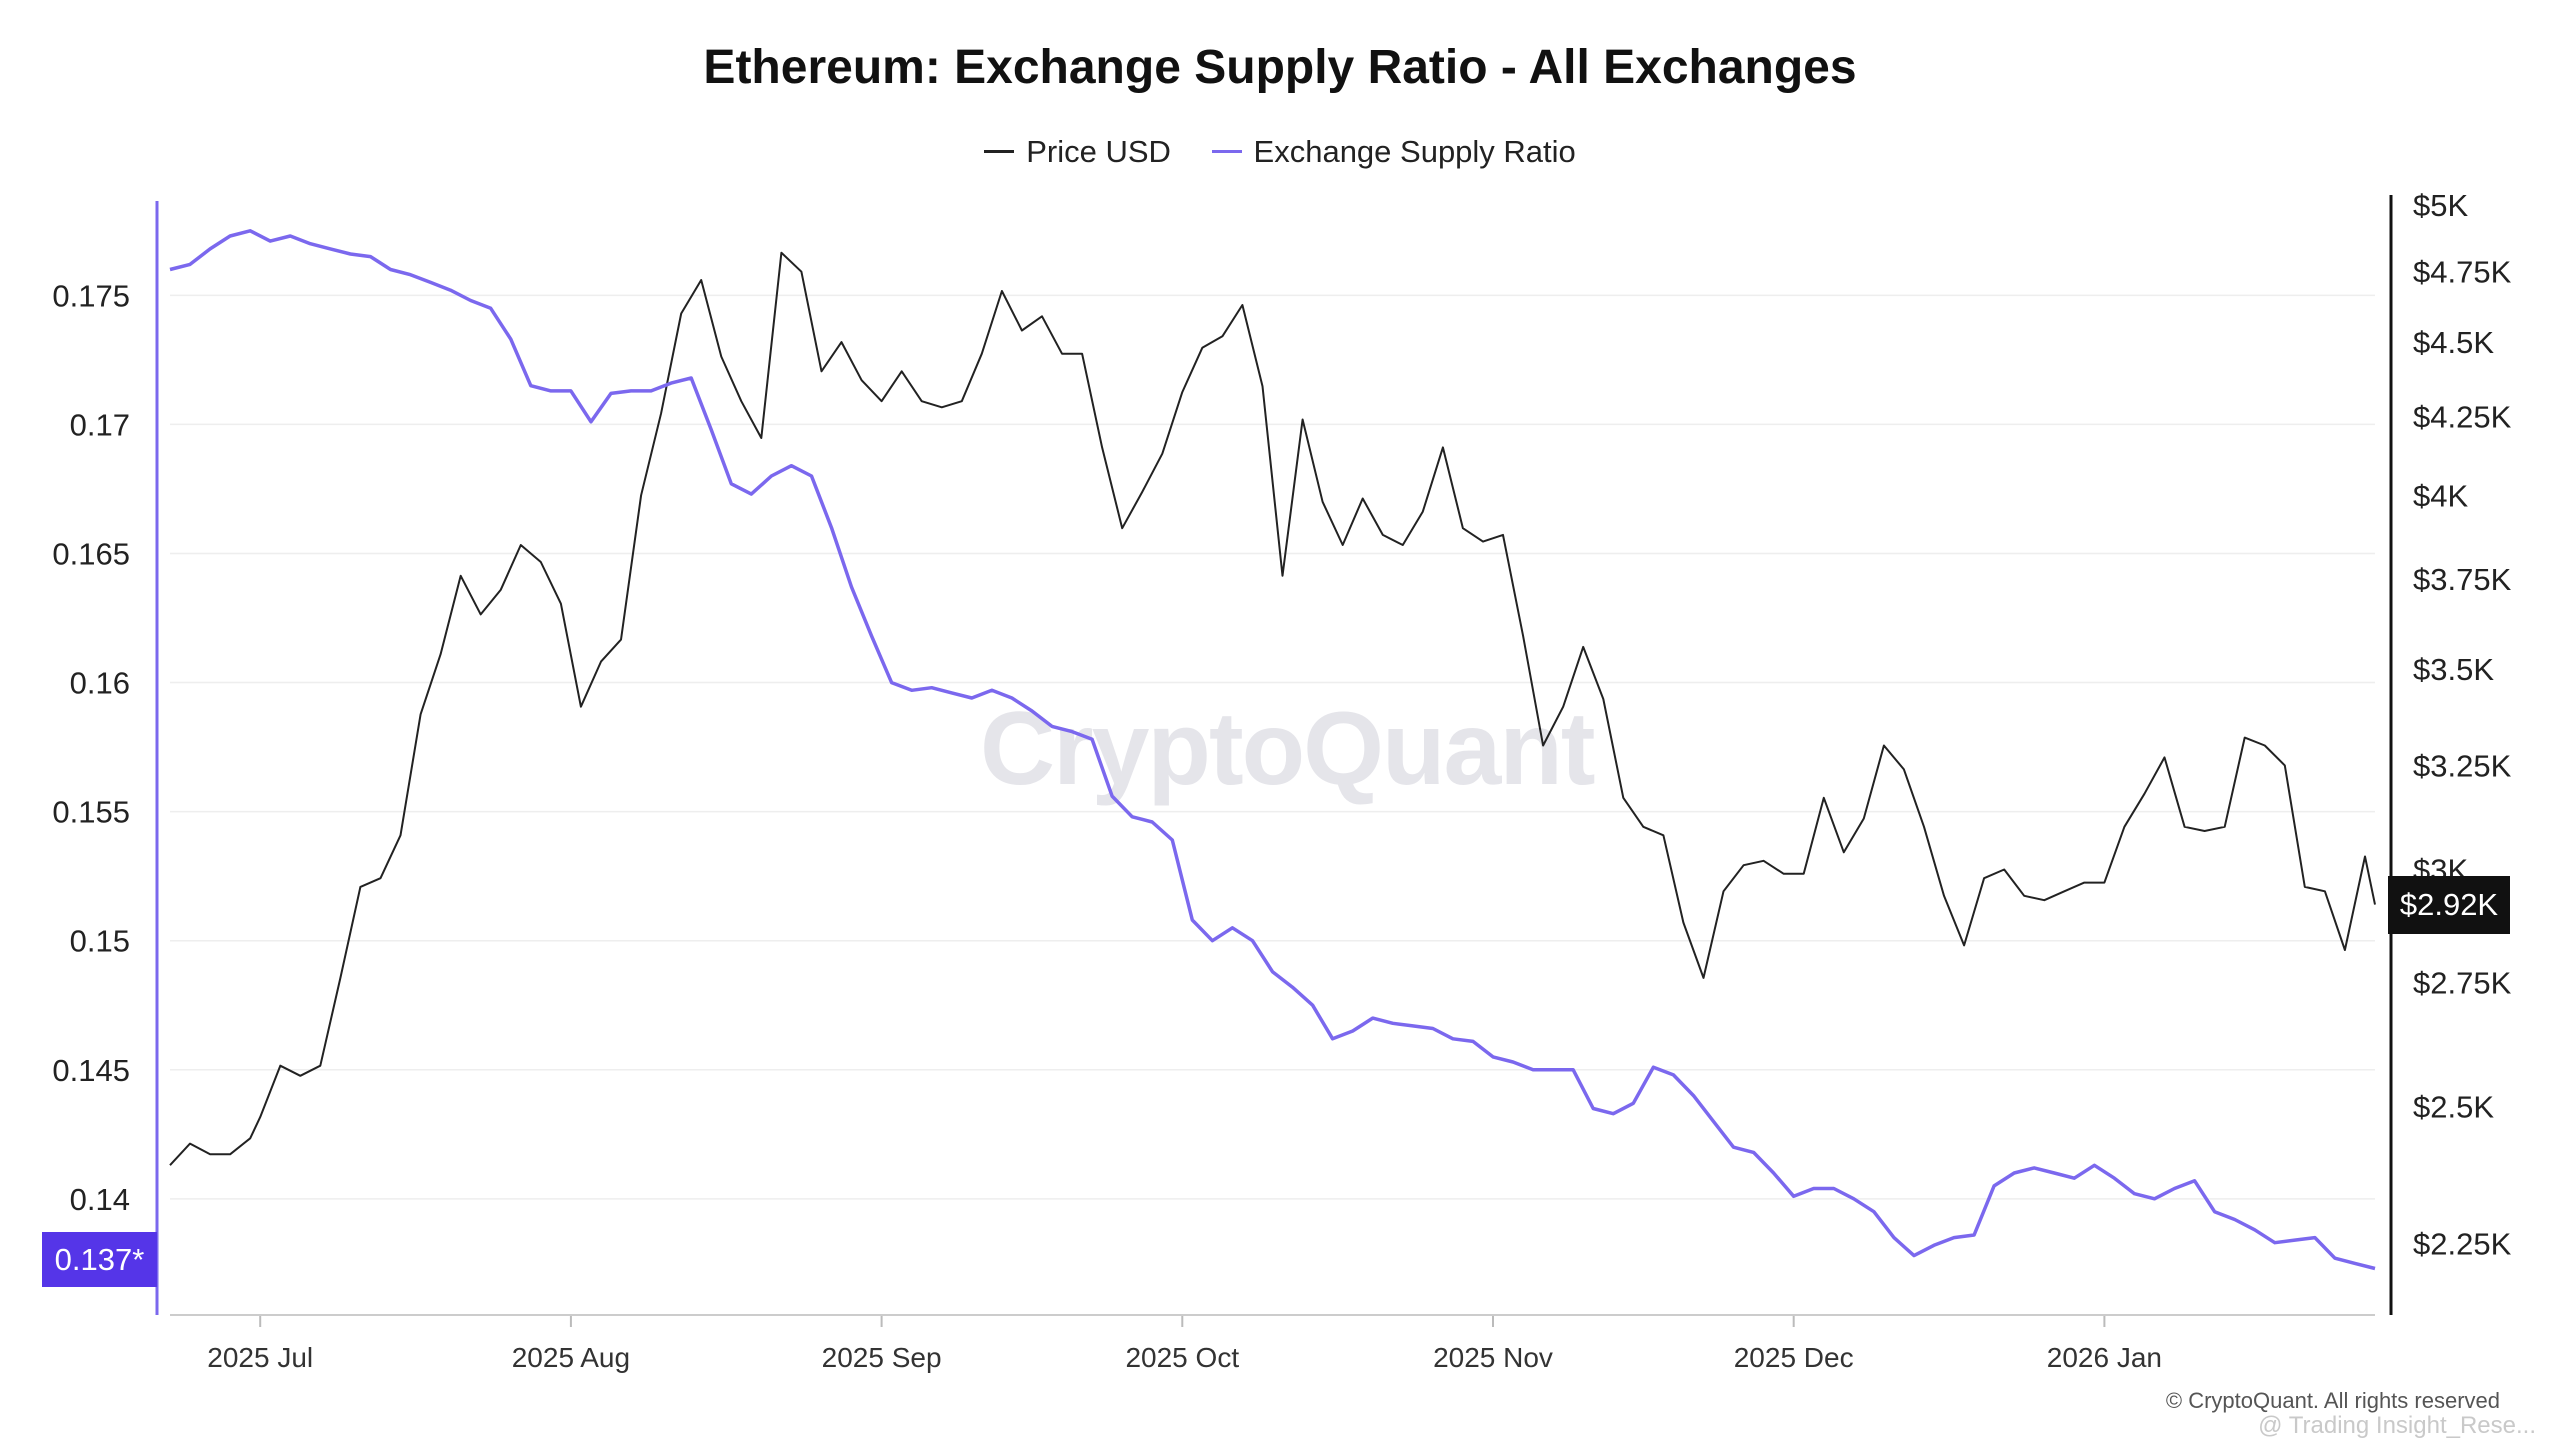 Image resolution: width=2560 pixels, height=1440 pixels. What do you see at coordinates (1493, 1357) in the screenshot?
I see `x-axis-tick-label: 2025 Nov` at bounding box center [1493, 1357].